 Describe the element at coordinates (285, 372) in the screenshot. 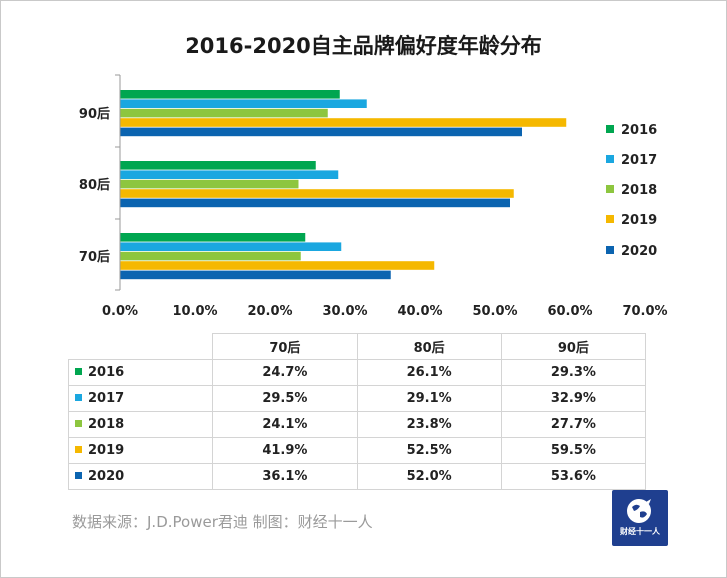

I see `table-cell: 24.7%` at that location.